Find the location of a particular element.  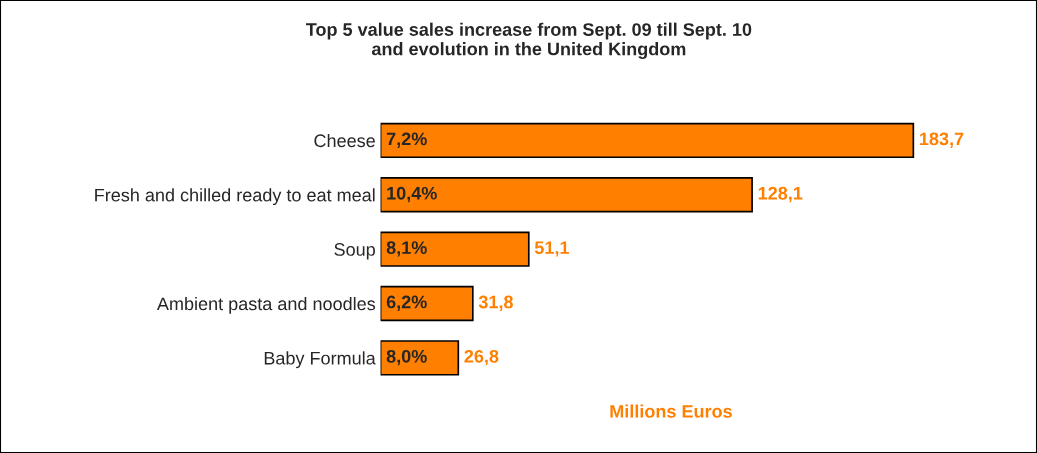

data-label: 128,1 is located at coordinates (780, 194).